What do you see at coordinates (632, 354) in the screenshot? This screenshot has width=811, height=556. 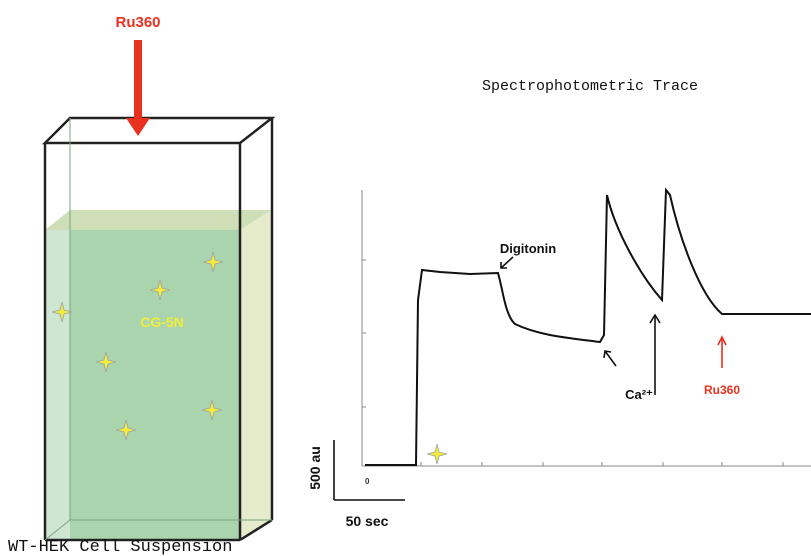 I see `calcium-arrows` at bounding box center [632, 354].